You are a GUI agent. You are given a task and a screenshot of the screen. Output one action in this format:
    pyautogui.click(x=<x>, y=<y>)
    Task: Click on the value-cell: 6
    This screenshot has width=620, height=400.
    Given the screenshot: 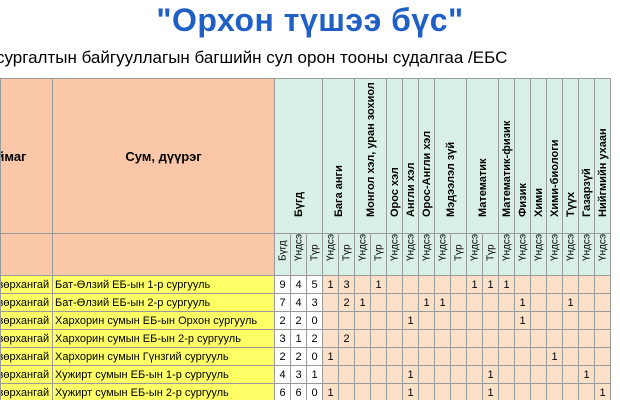 What is the action you would take?
    pyautogui.click(x=298, y=391)
    